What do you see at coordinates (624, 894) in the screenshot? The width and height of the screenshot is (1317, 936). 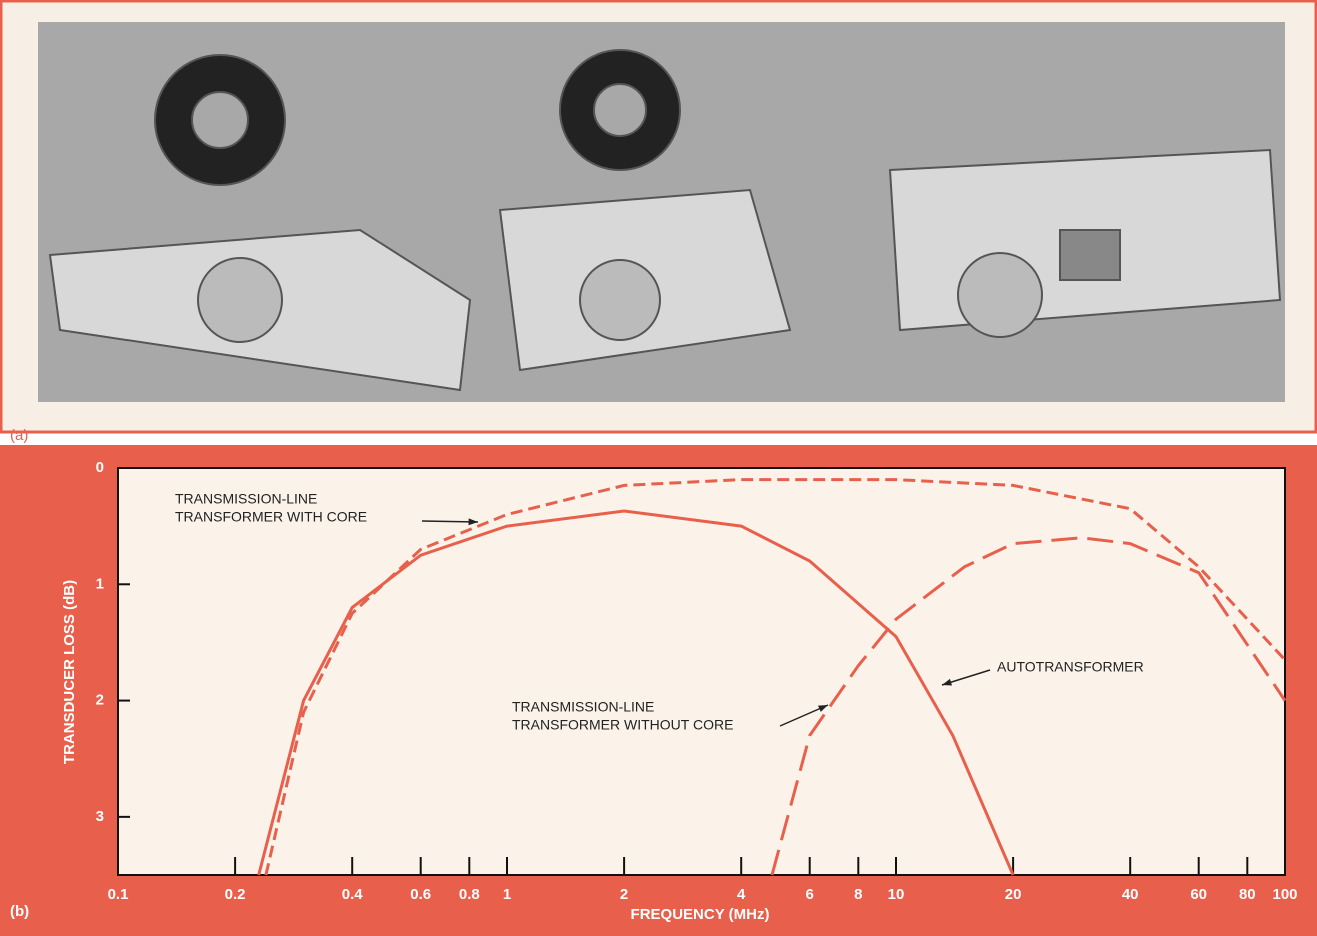 I see `x-tick-label: 2` at bounding box center [624, 894].